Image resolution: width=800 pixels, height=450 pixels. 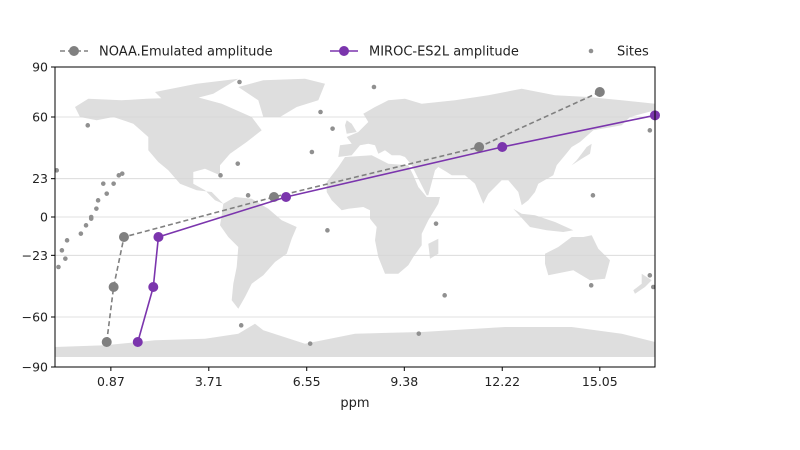 I want to click on y-tick-label: −23, so click(x=35, y=255).